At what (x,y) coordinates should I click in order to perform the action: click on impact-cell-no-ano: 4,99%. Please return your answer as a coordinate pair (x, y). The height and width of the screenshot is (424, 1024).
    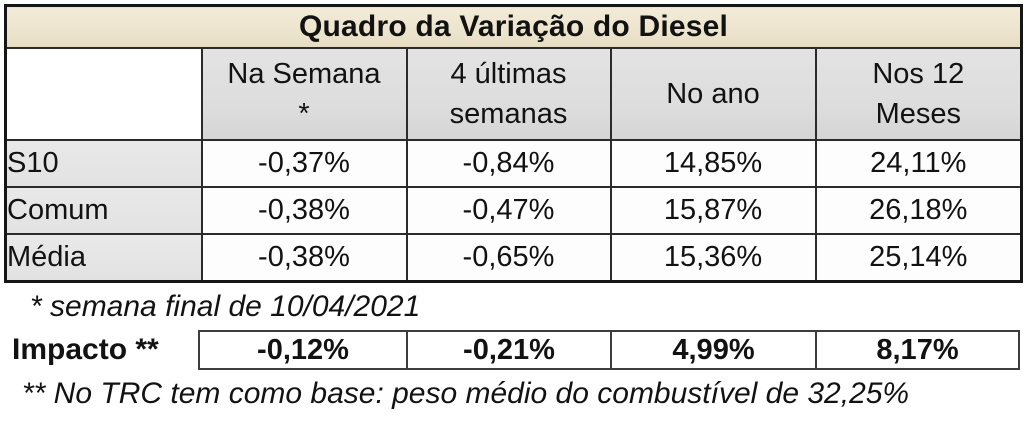
    Looking at the image, I should click on (712, 350).